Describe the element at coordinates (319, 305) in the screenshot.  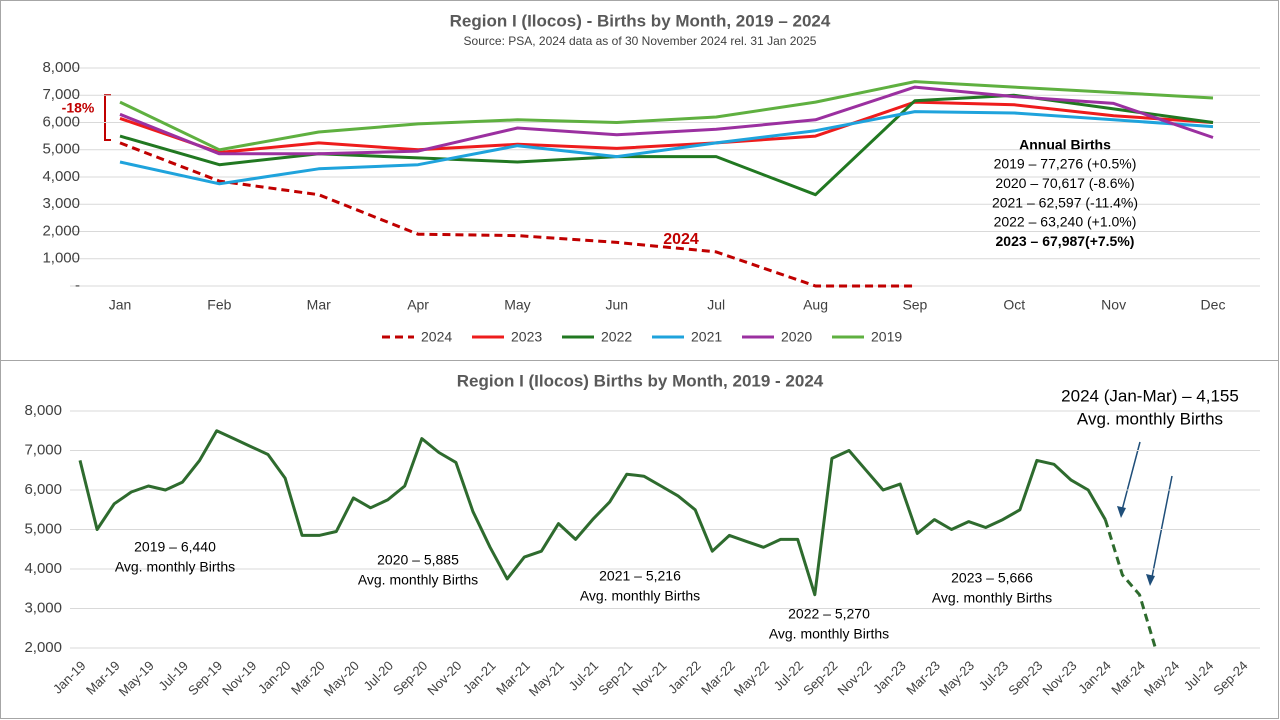
I see `x-tick-label: Mar` at that location.